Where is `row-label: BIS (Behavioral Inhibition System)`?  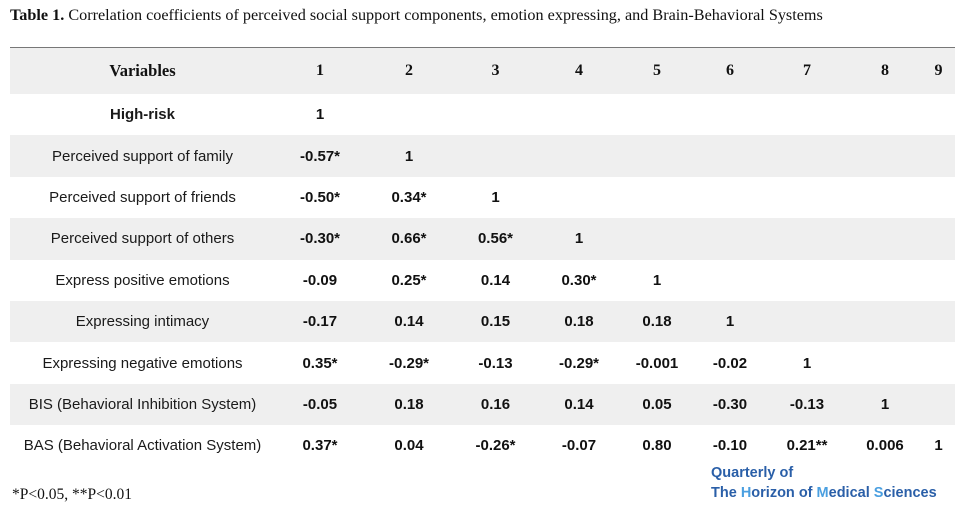
row-label: BIS (Behavioral Inhibition System) is located at coordinates (142, 404).